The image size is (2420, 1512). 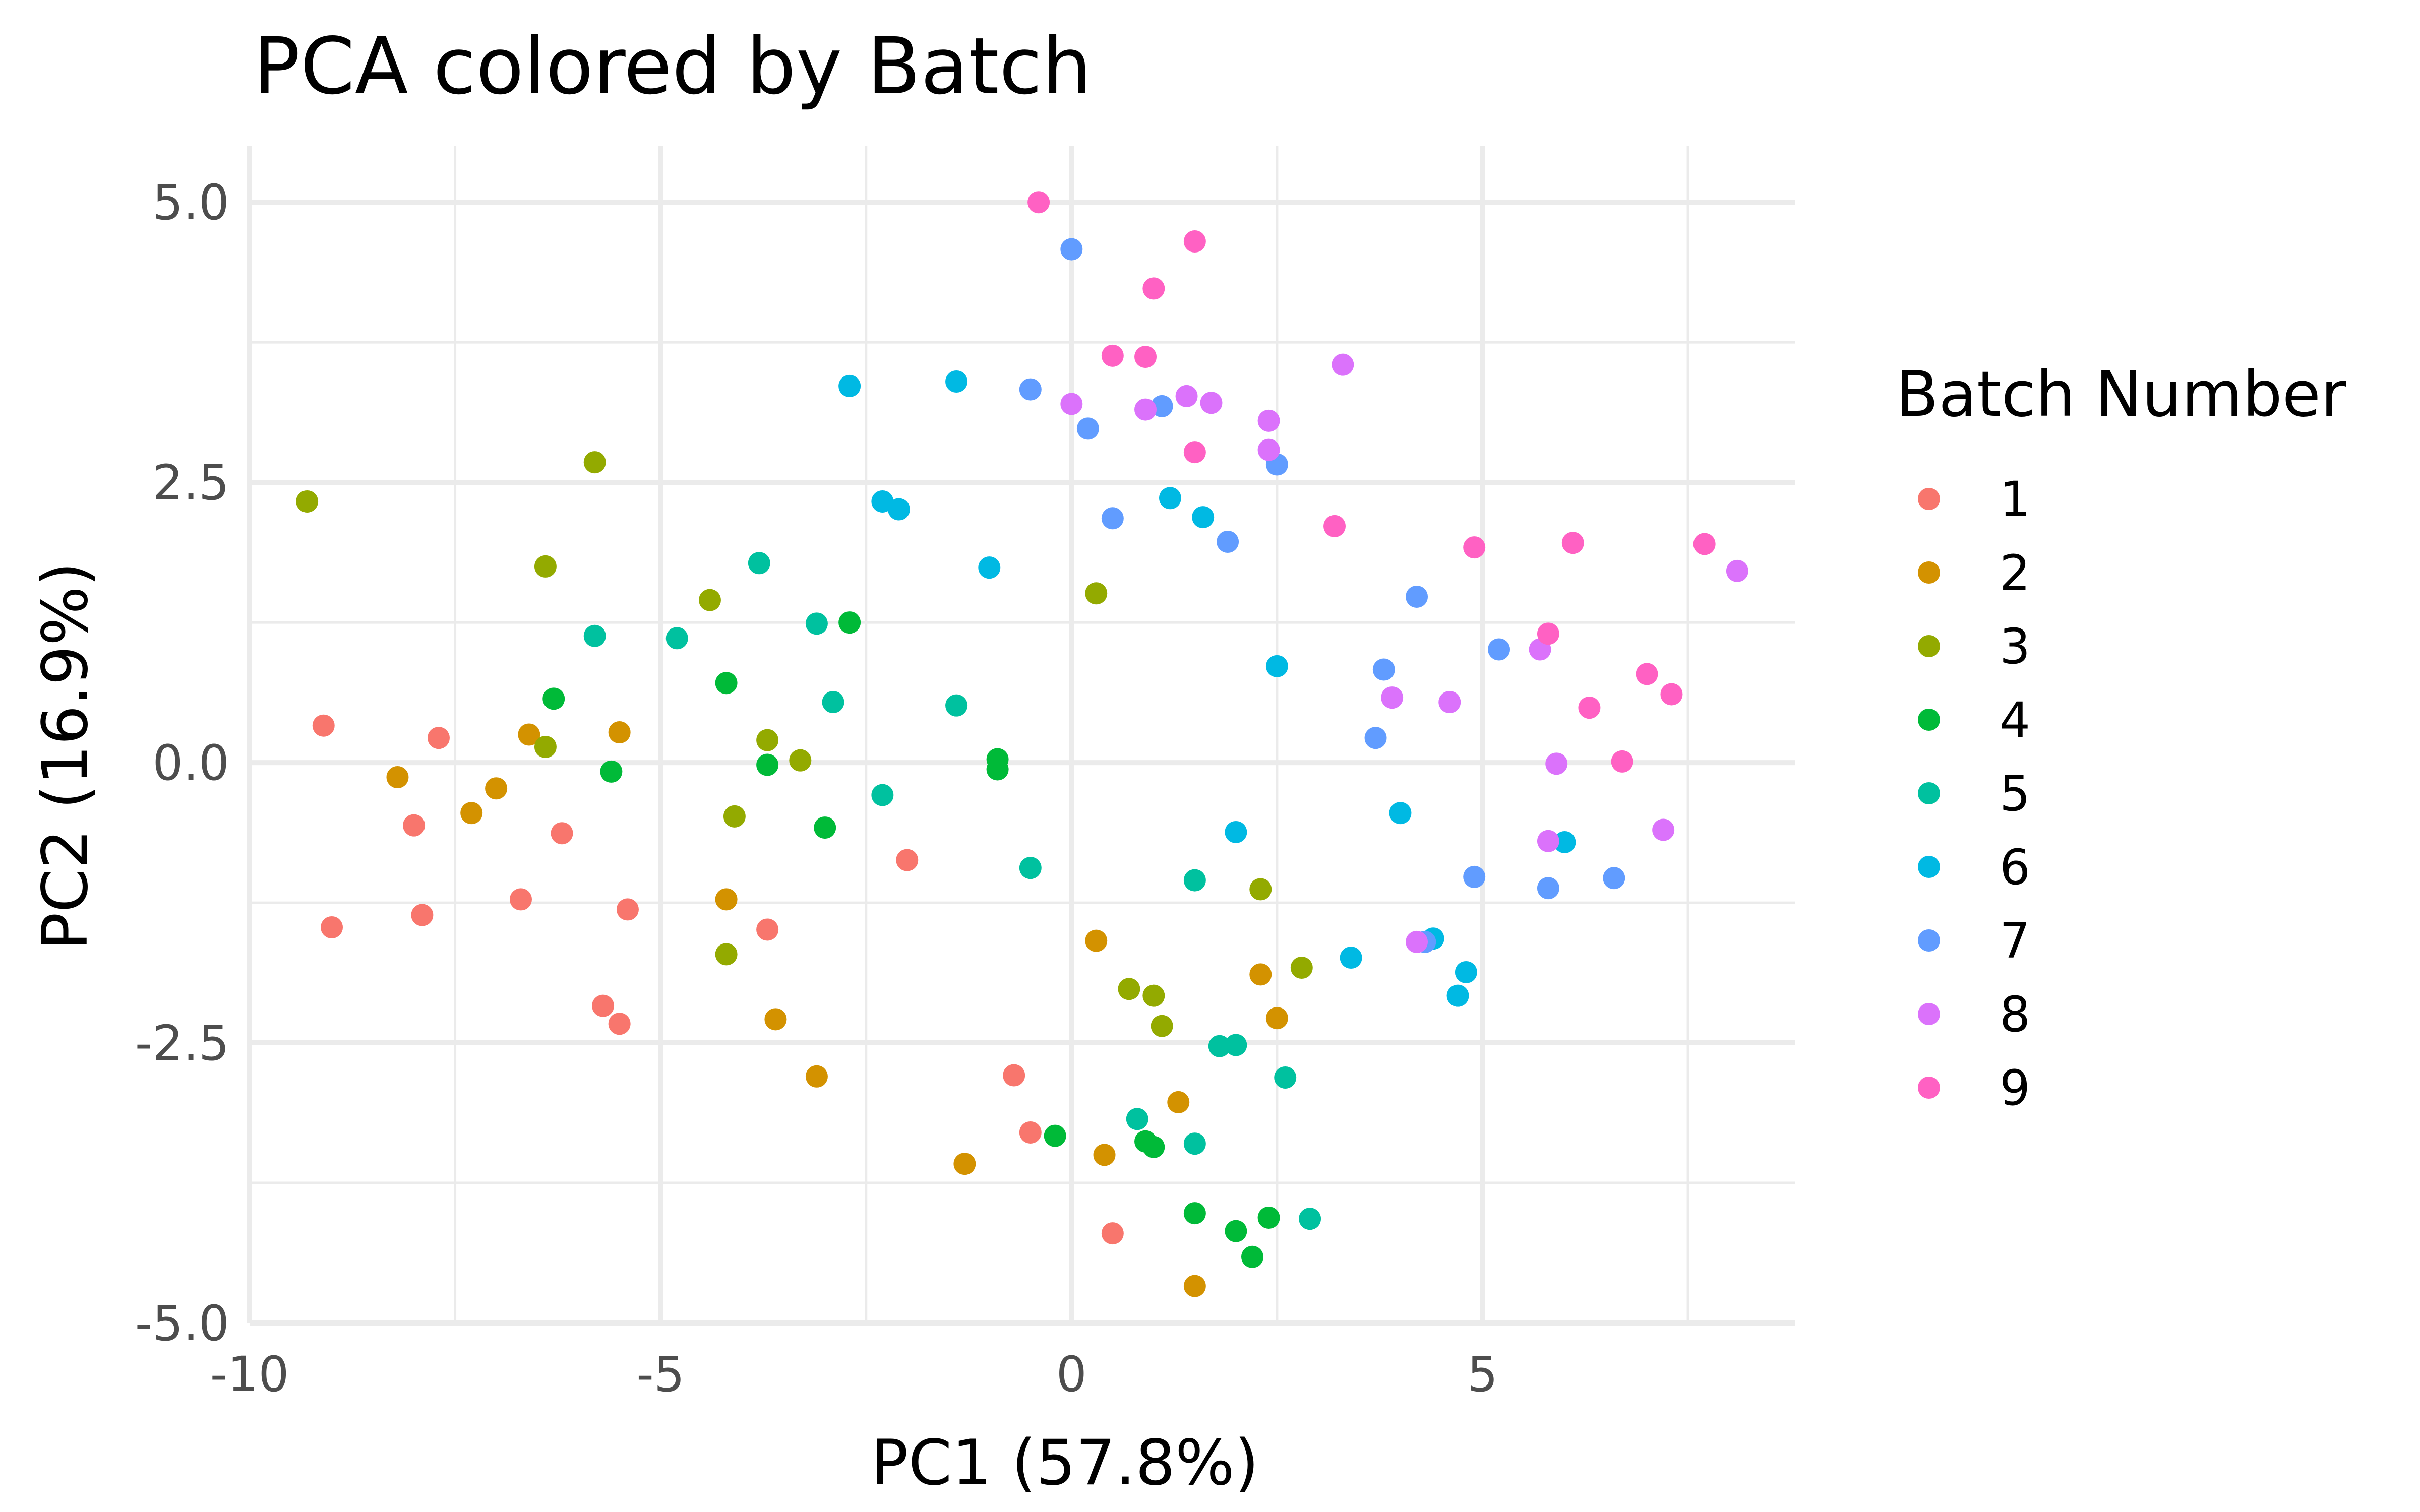 I want to click on y-tick-label: -5.0, so click(x=182, y=1323).